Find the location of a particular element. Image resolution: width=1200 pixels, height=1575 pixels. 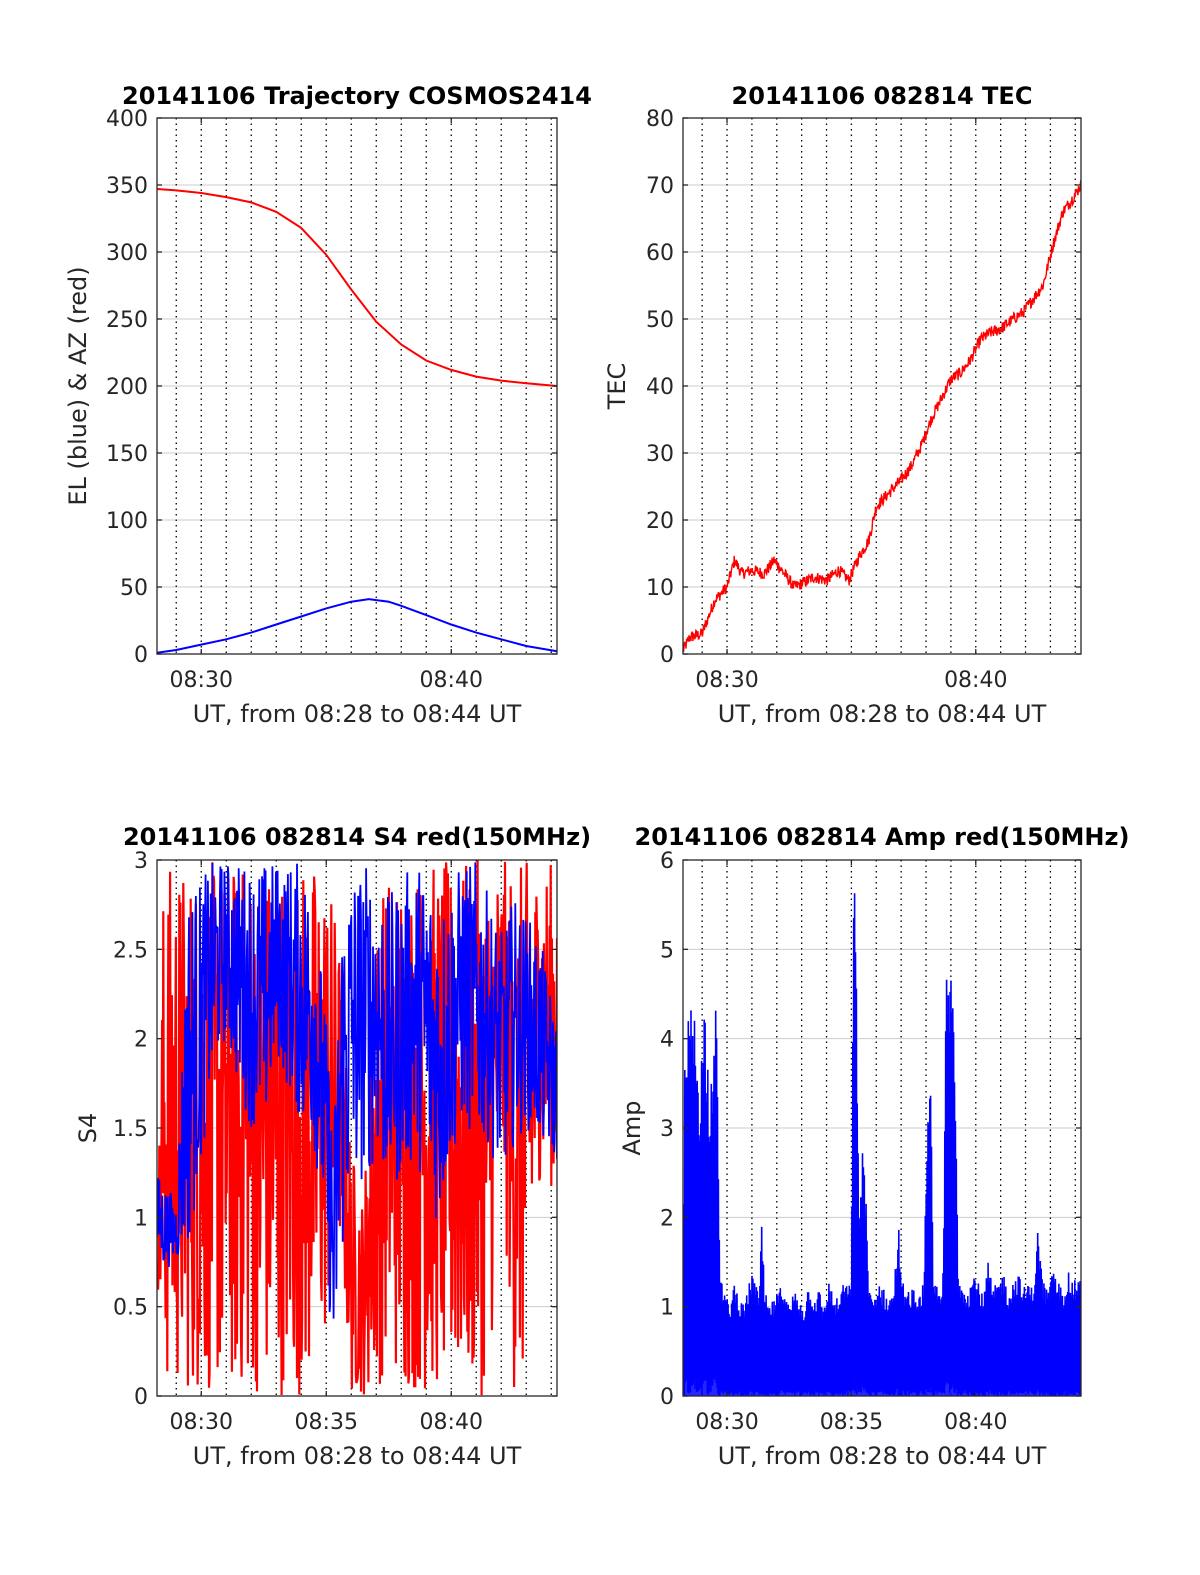

s4-ylabel: S4 is located at coordinates (88, 1128).